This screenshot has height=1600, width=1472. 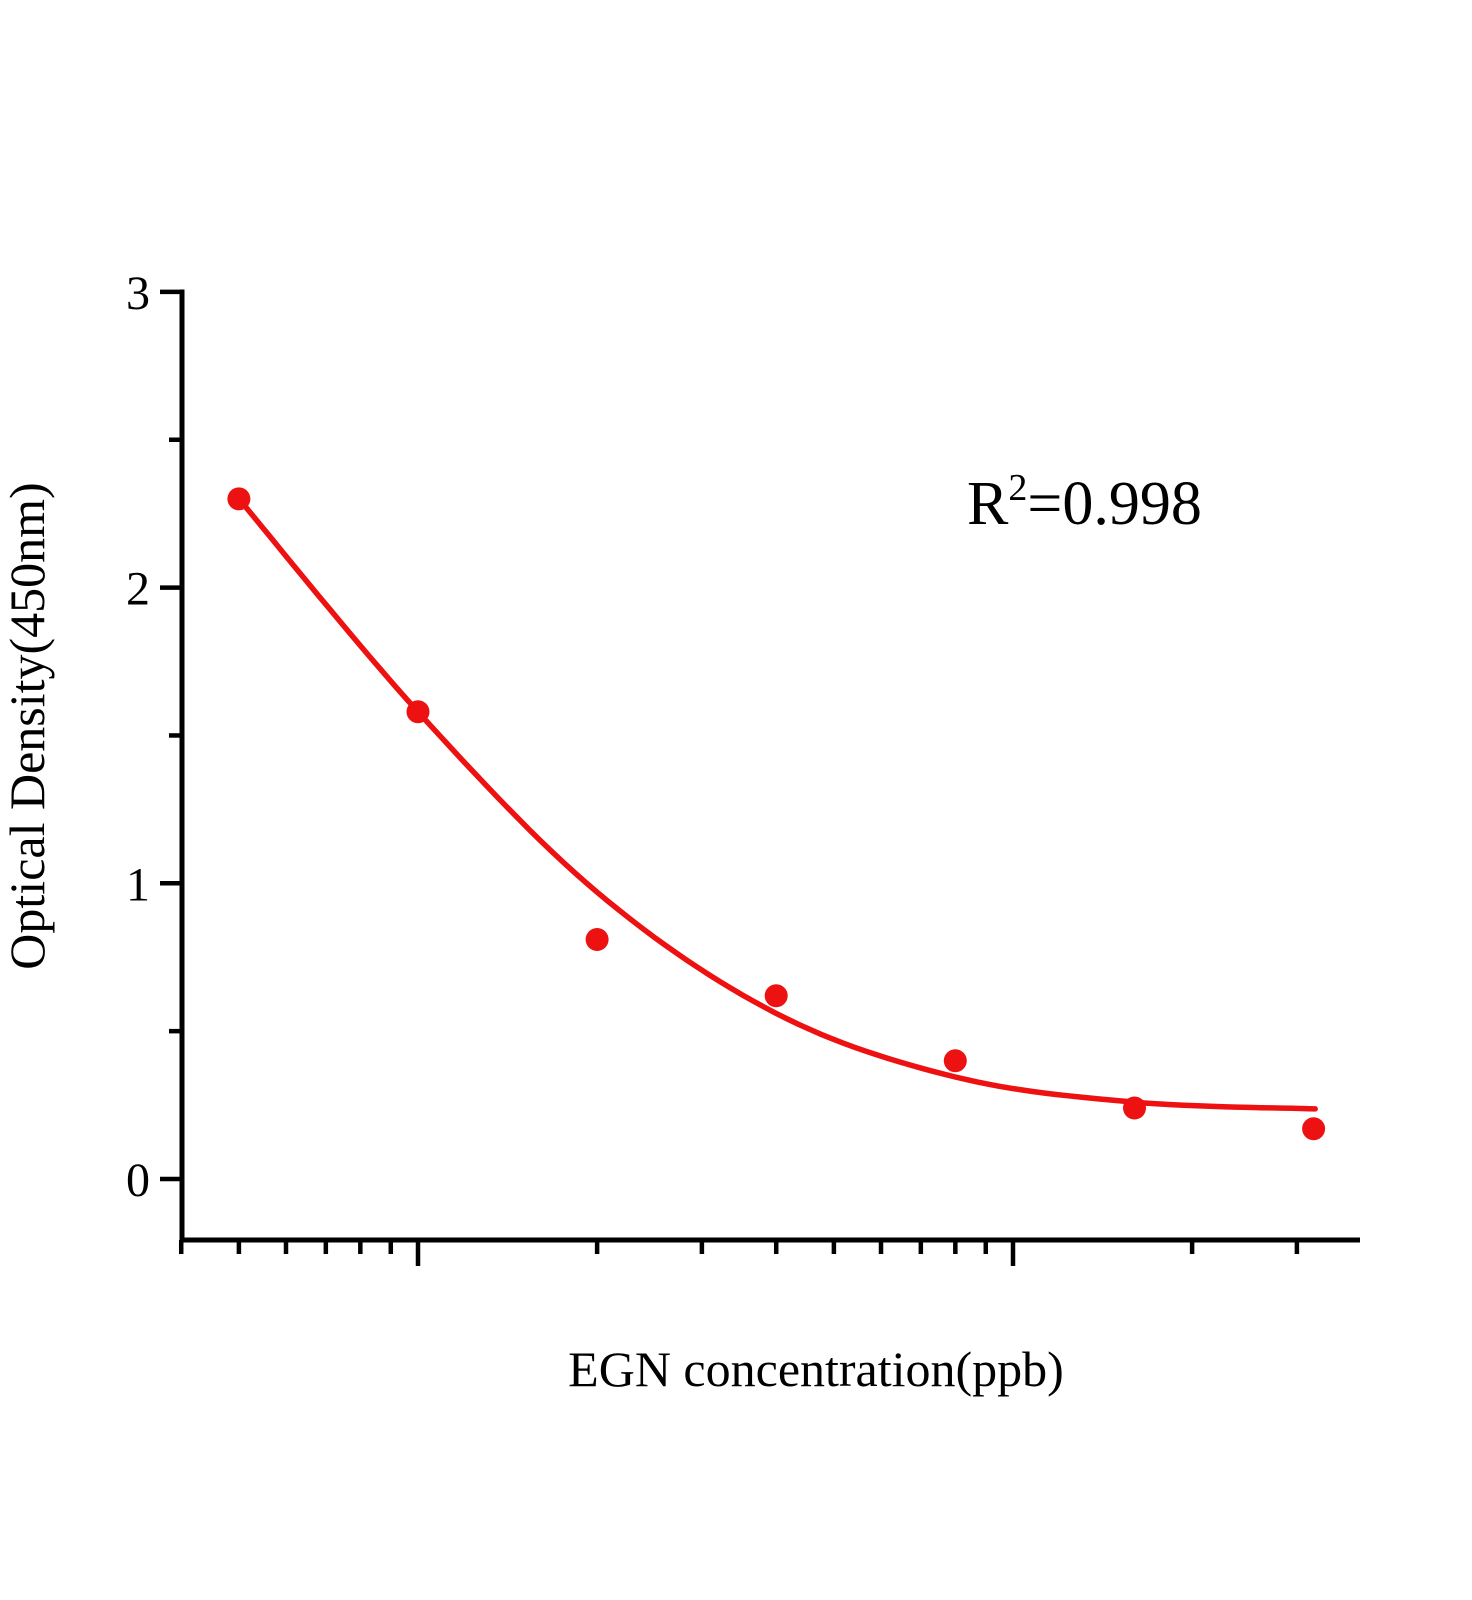 What do you see at coordinates (988, 504) in the screenshot?
I see `r-squared-base: R` at bounding box center [988, 504].